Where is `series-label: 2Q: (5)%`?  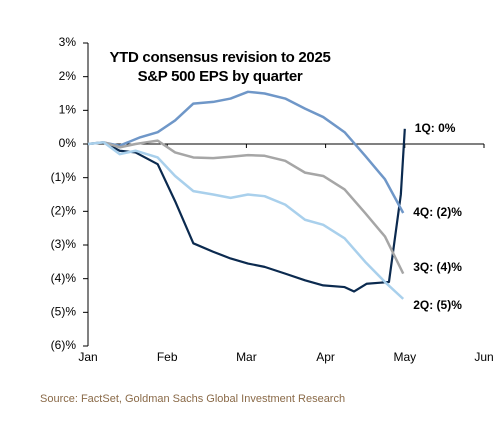
series-label: 2Q: (5)% is located at coordinates (437, 305).